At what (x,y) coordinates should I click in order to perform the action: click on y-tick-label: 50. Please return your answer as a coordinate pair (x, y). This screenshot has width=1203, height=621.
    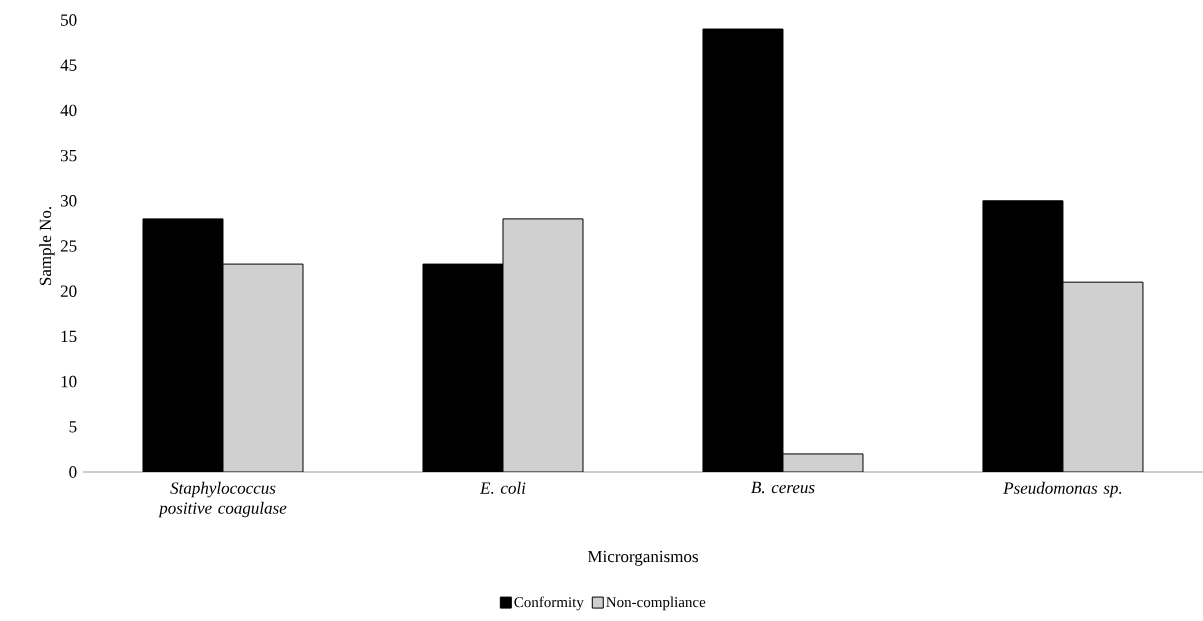
    Looking at the image, I should click on (69, 20).